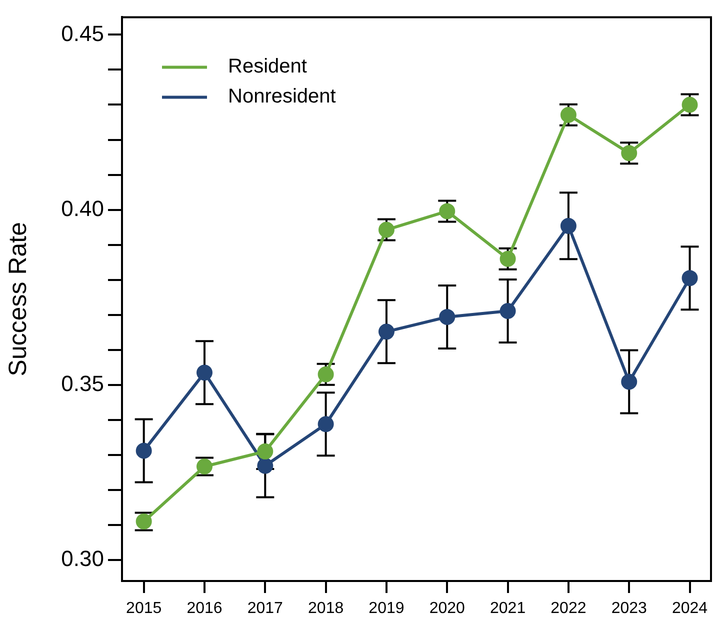  What do you see at coordinates (204, 609) in the screenshot?
I see `x-tick-label: 2016` at bounding box center [204, 609].